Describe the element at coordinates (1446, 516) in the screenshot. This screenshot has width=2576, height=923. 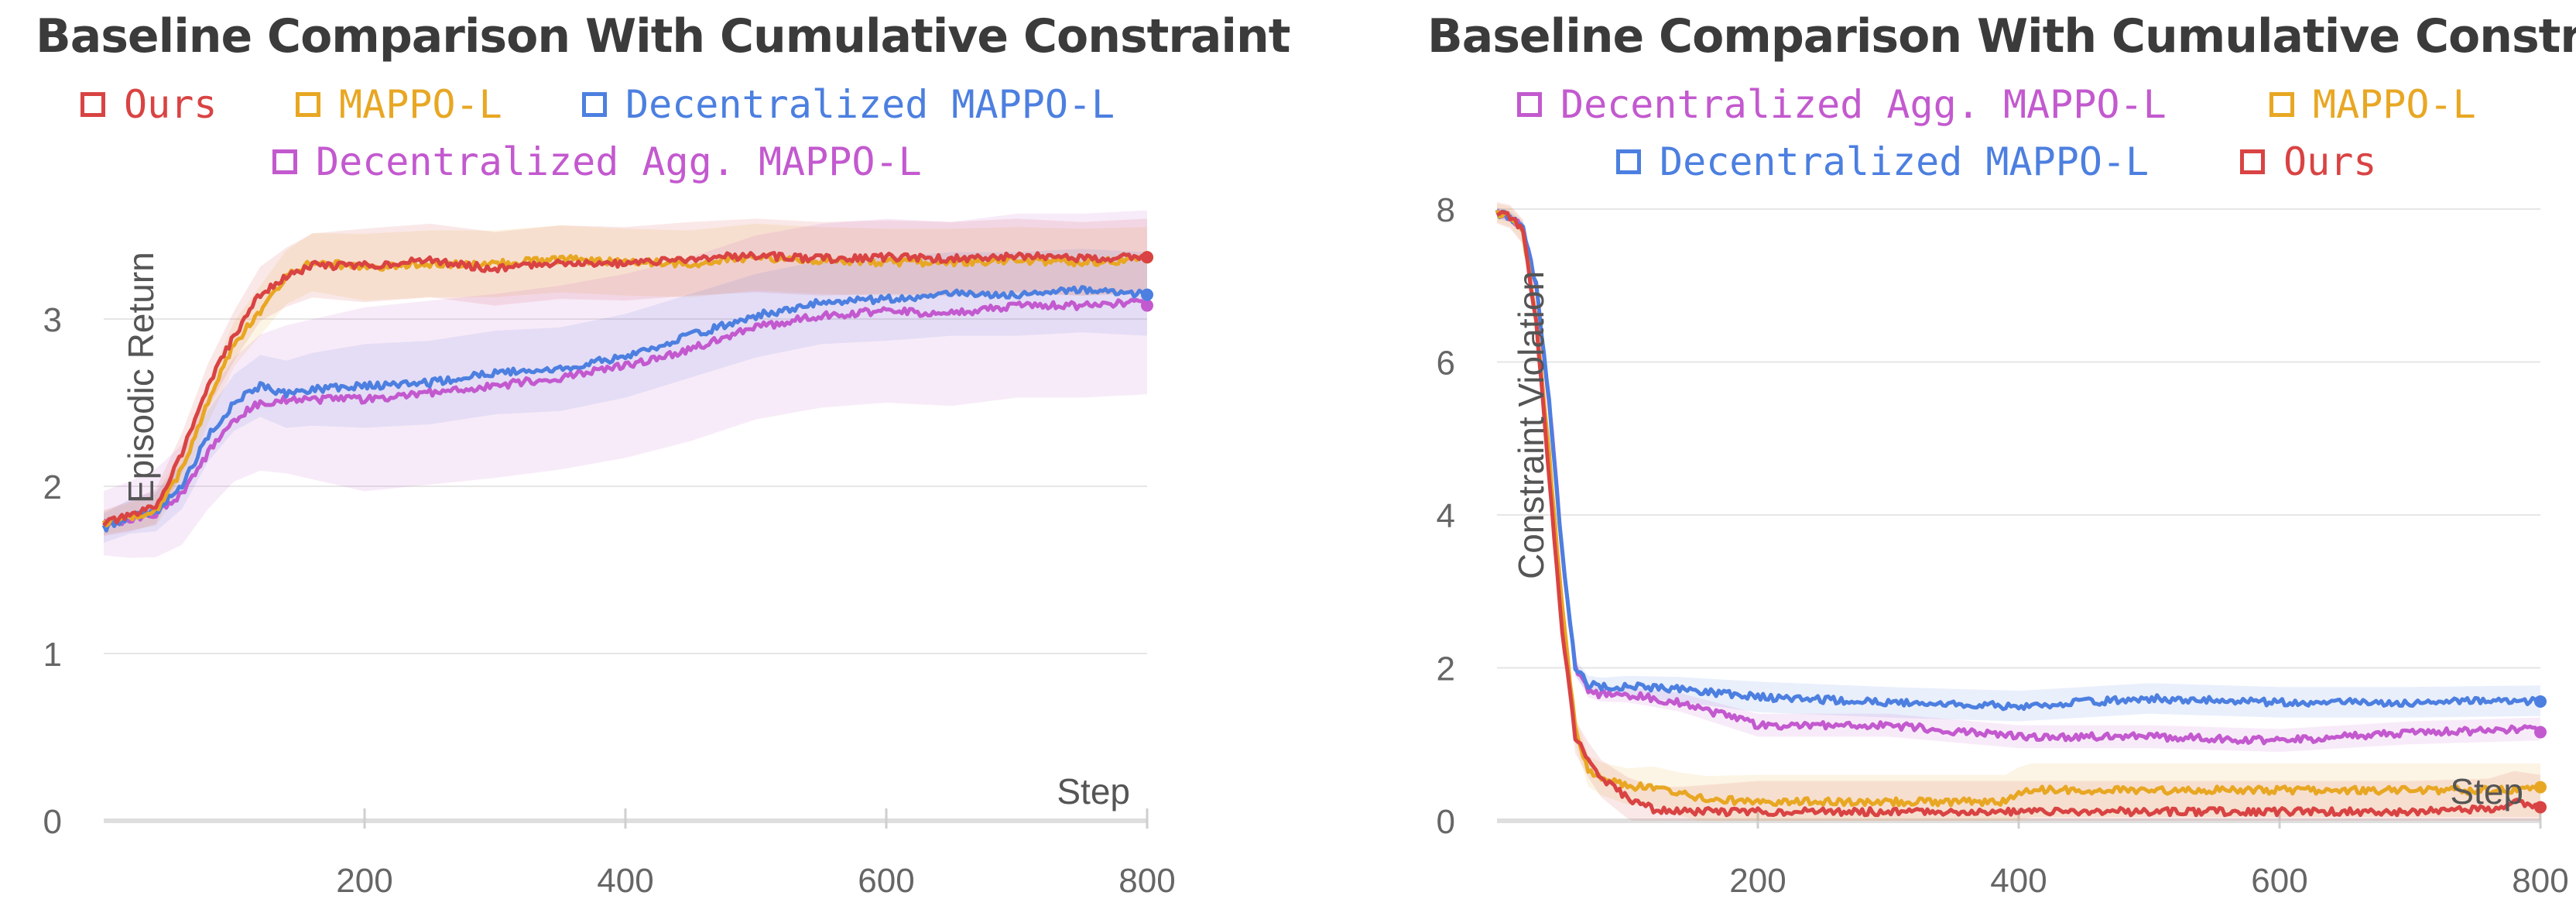
I see `y-tick-label: 4` at that location.